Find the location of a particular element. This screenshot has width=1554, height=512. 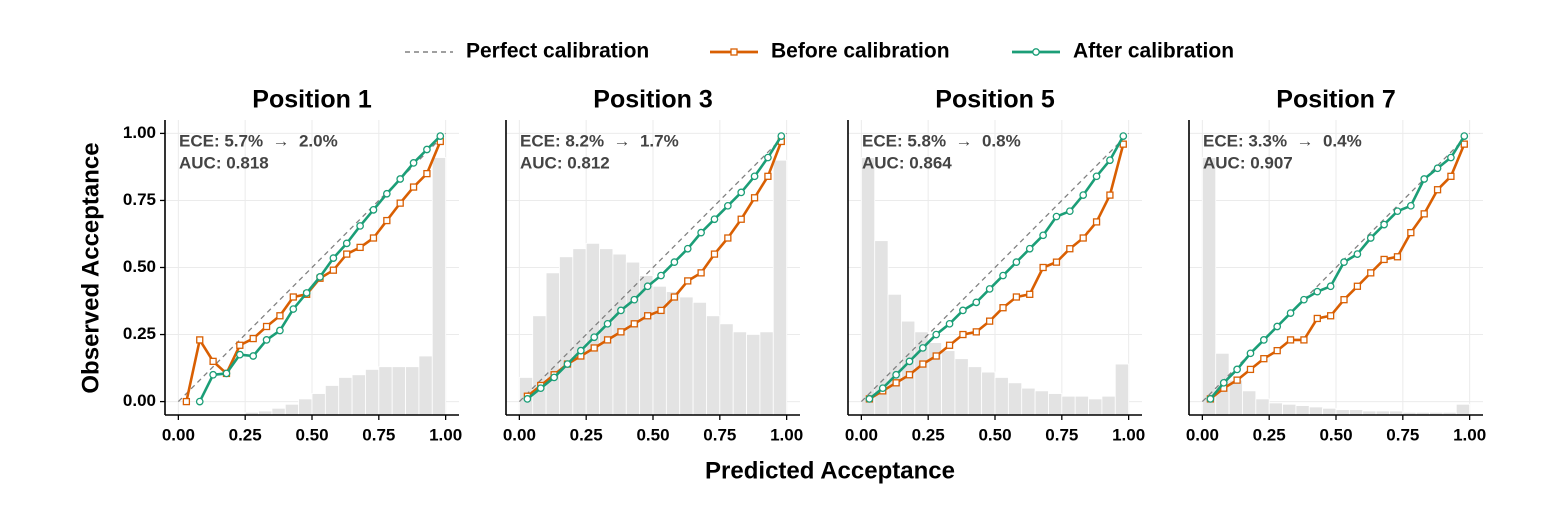

annotation: AUC: 0.864 is located at coordinates (907, 162).